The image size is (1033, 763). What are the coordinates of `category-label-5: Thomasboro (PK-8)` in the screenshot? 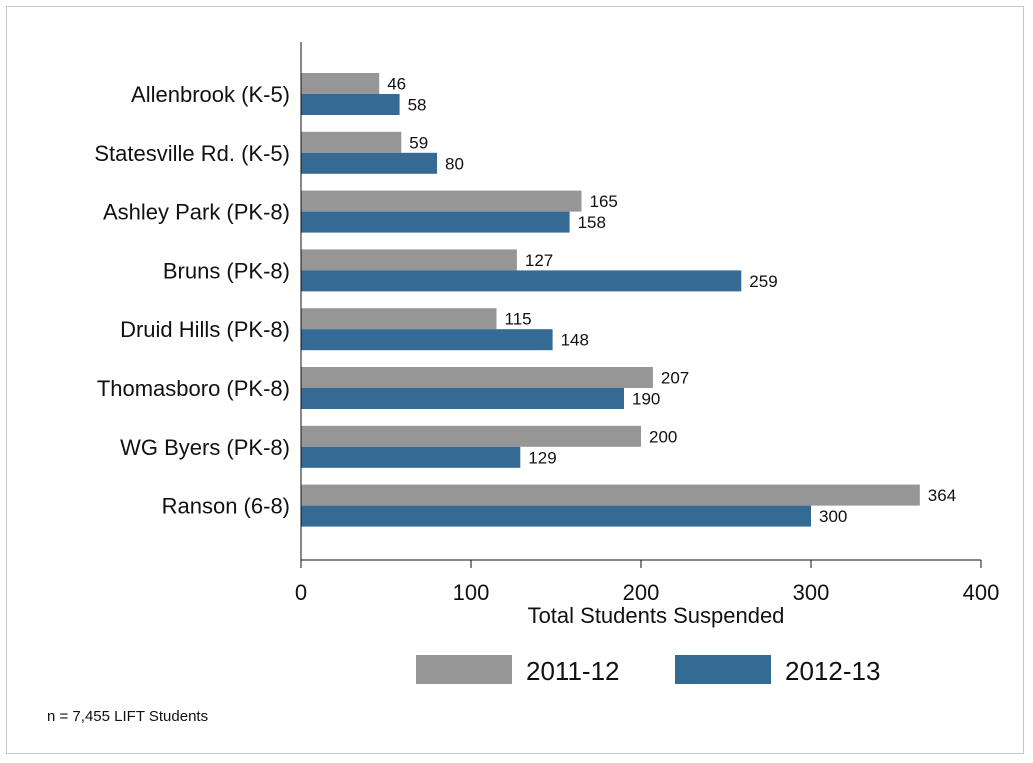 It's located at (193, 388).